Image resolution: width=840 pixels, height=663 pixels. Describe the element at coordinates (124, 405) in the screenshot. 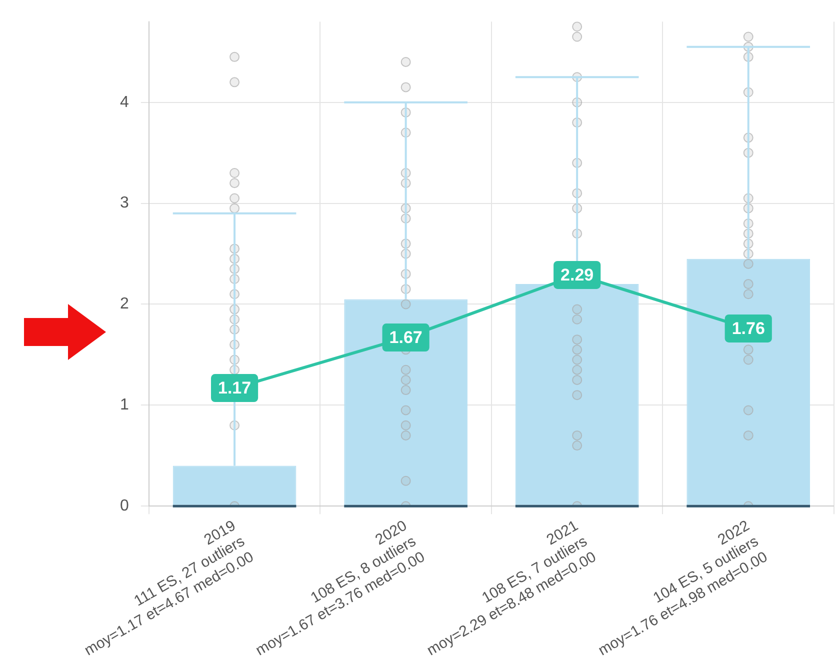

I see `y-tick-label: 1` at that location.